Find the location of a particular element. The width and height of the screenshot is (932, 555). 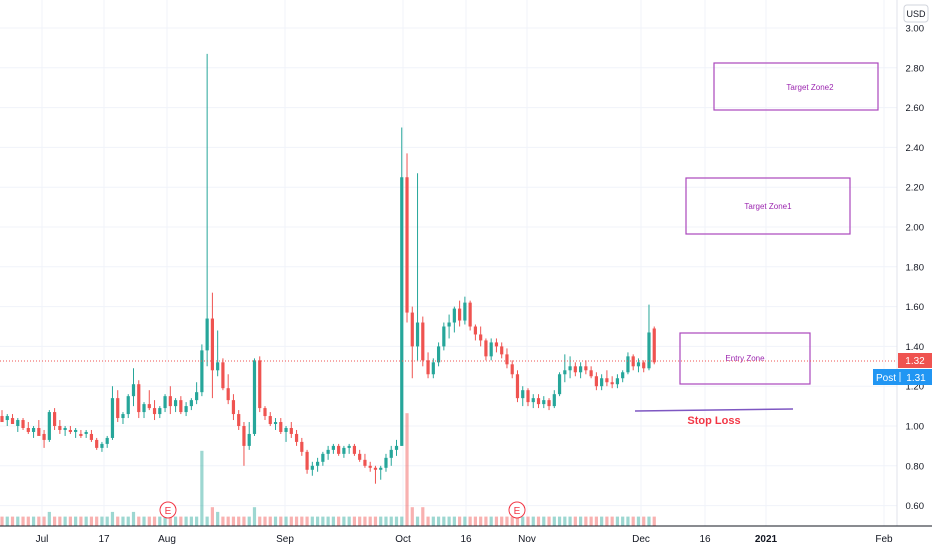

target-zone1-box is located at coordinates (768, 206).